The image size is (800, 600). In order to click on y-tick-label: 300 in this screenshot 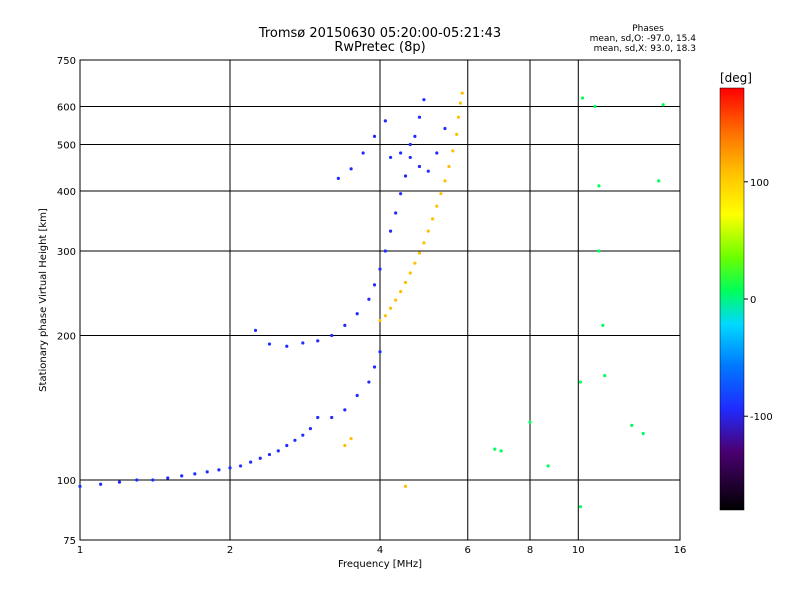, I will do `click(66, 252)`.